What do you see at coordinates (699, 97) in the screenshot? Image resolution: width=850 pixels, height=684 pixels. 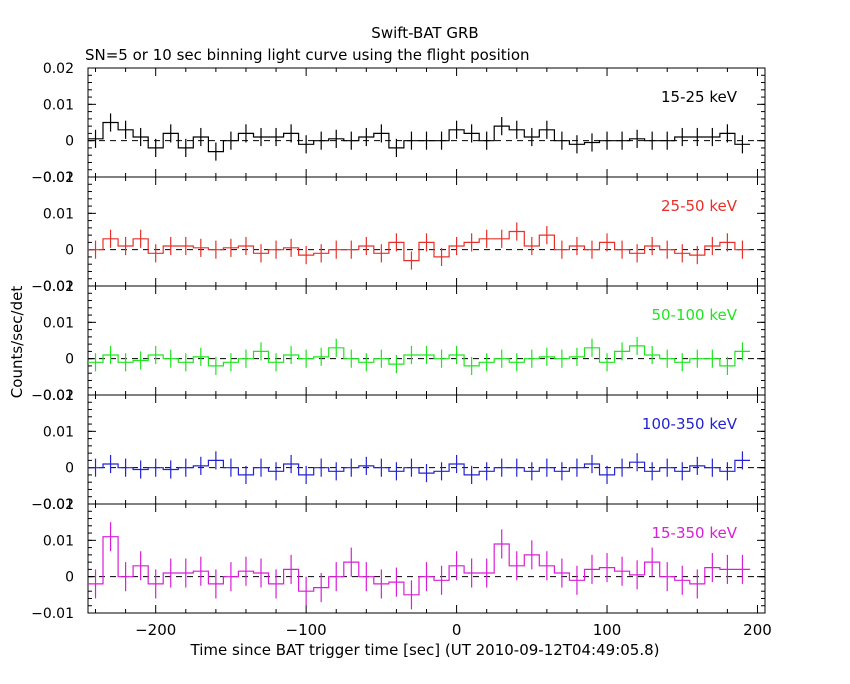 I see `series-legend-label: 15-25 keV` at bounding box center [699, 97].